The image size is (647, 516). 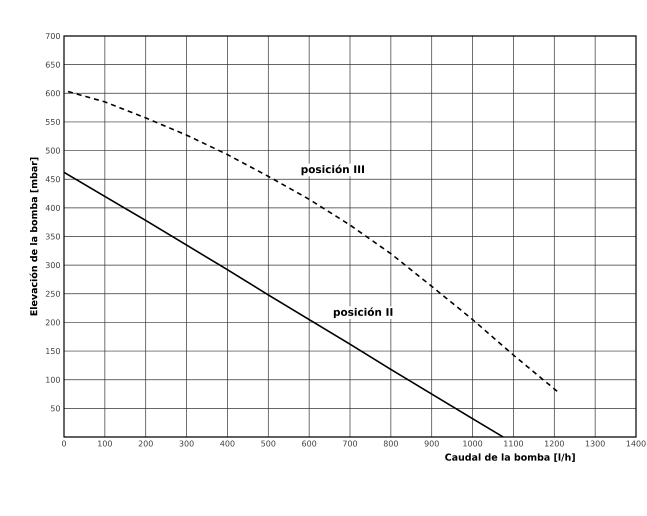 I want to click on x-axis-title: Caudal de la bomba [l/h], so click(x=510, y=457).